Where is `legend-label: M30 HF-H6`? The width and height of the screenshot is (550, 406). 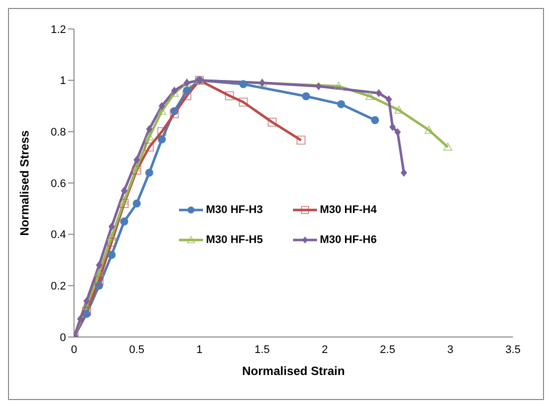 legend-label: M30 HF-H6 is located at coordinates (348, 240).